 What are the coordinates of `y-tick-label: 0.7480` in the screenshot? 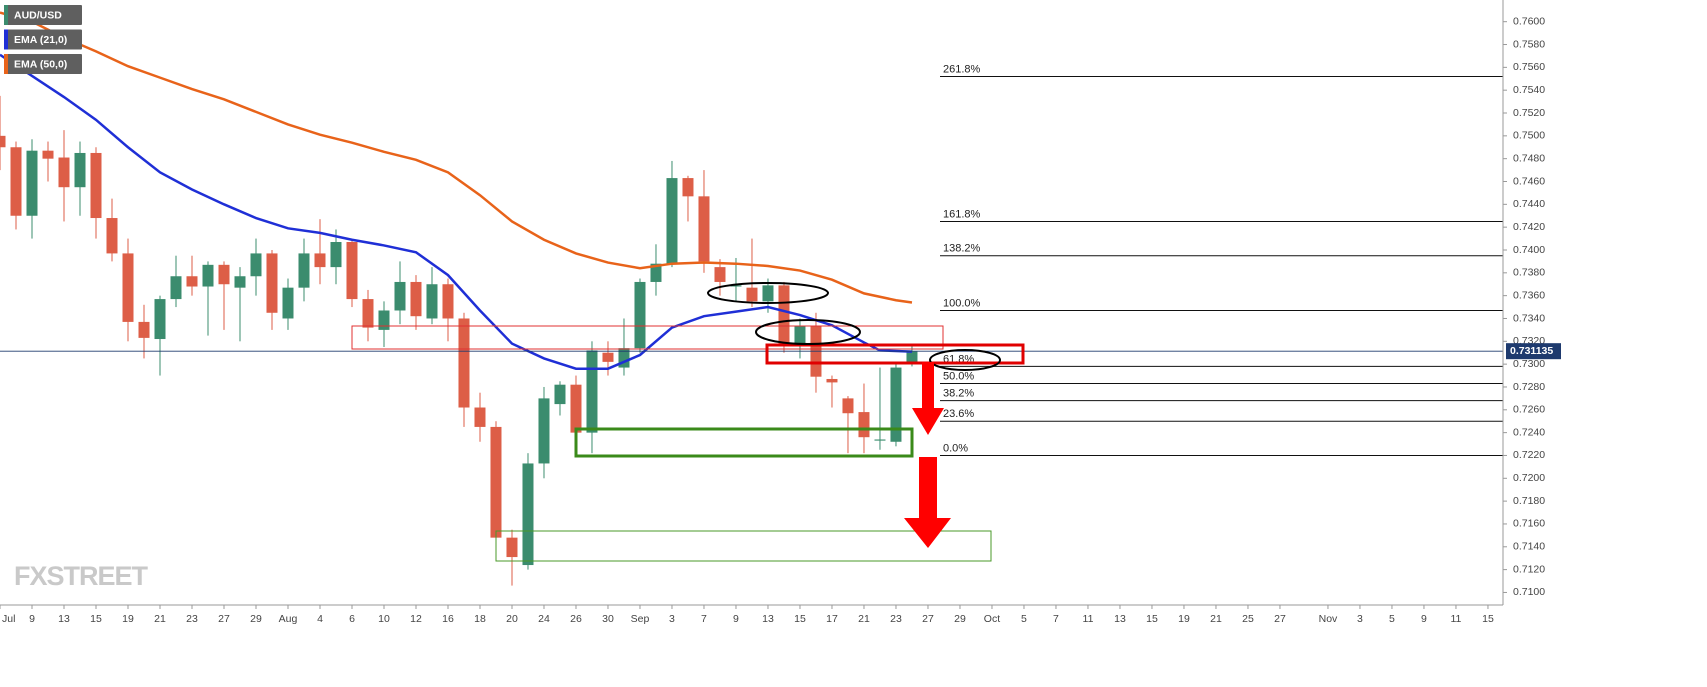 It's located at (1529, 158).